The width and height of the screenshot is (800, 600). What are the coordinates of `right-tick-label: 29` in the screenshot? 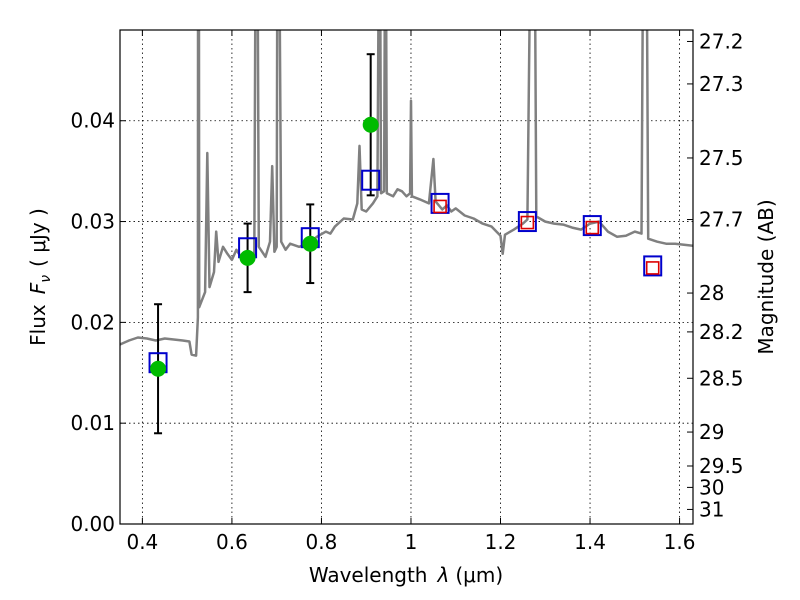 It's located at (711, 432).